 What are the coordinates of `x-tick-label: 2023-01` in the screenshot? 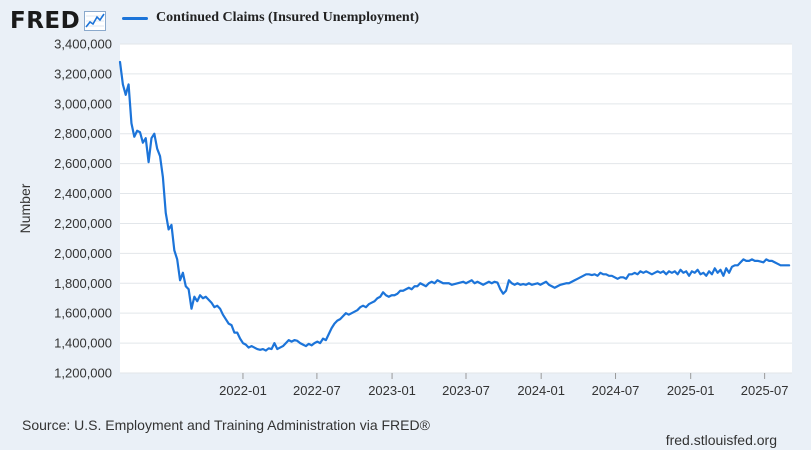 It's located at (392, 390).